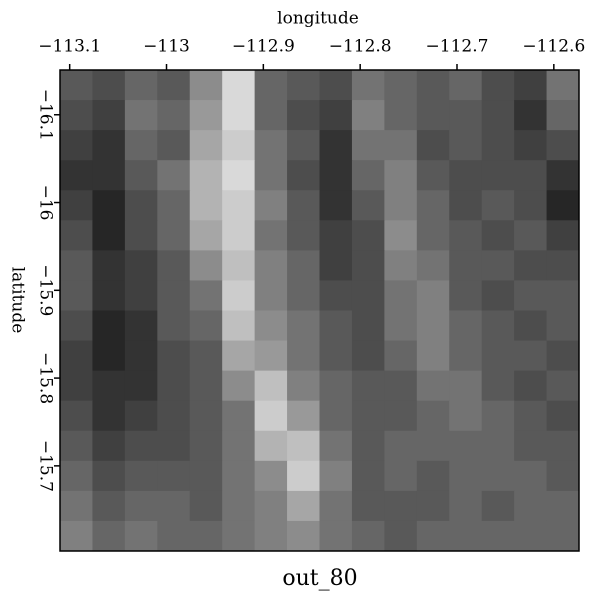 The height and width of the screenshot is (595, 597). I want to click on y-tick-label: −15.8, so click(46, 378).